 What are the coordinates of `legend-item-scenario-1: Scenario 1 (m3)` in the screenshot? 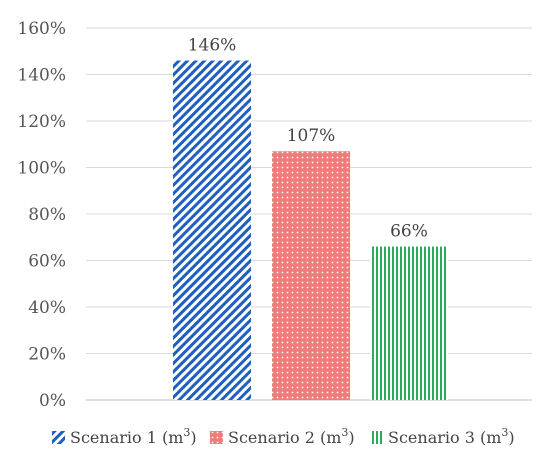 It's located at (124, 436).